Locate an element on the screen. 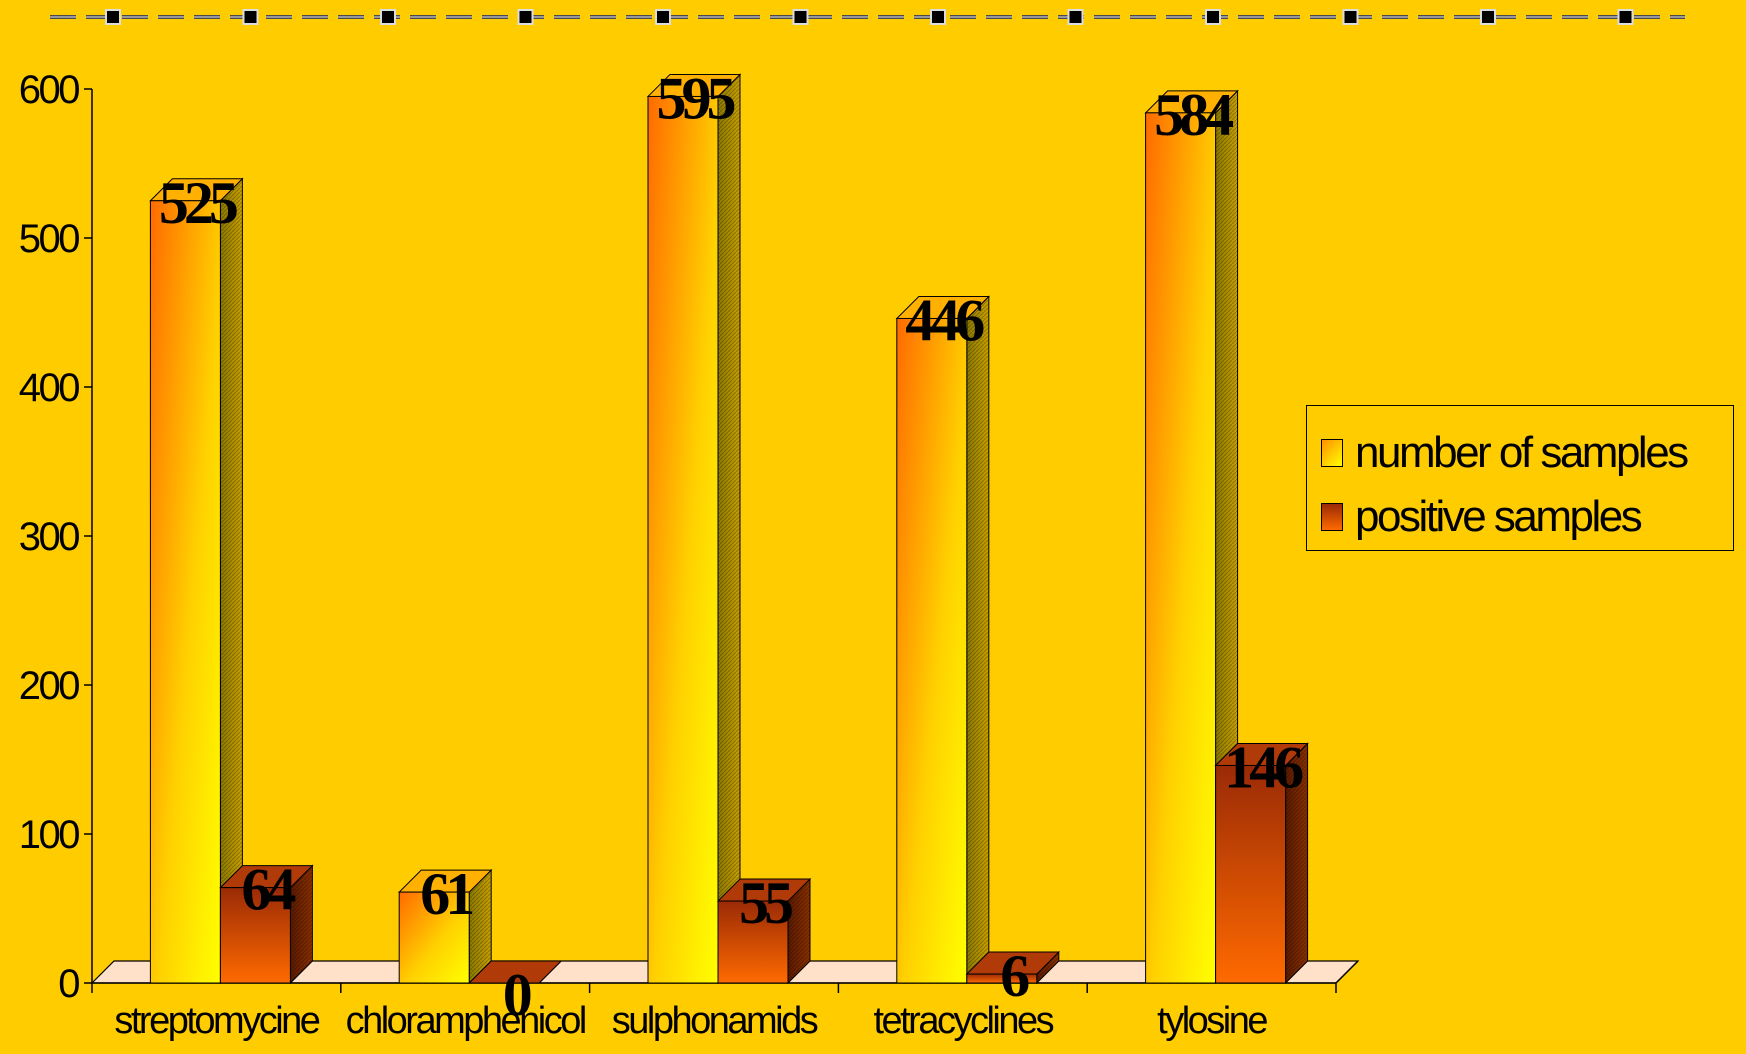 The height and width of the screenshot is (1054, 1746). y-tick-label: 300 is located at coordinates (49, 537).